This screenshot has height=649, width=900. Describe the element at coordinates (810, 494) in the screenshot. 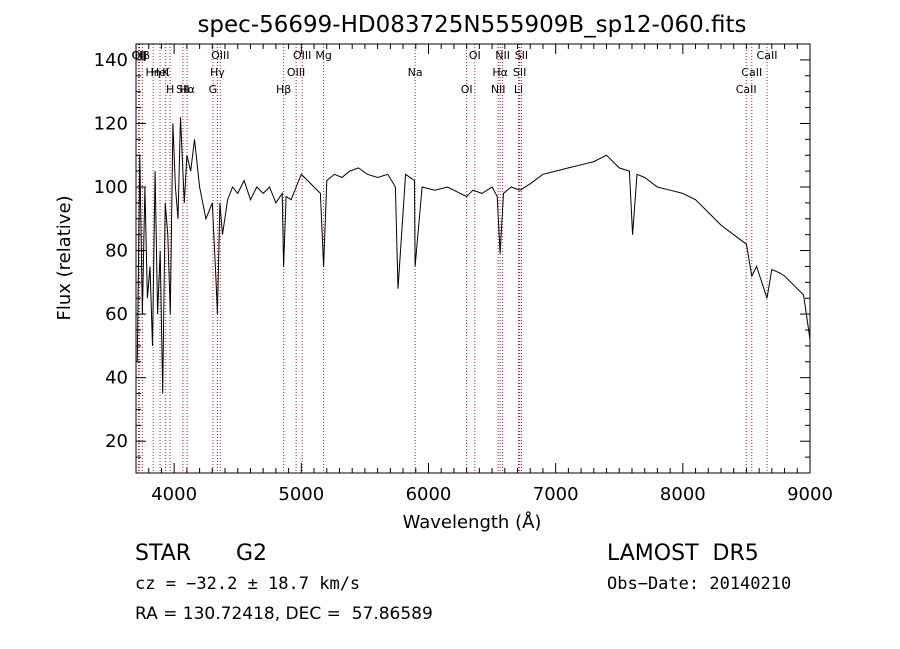

I see `x-tick-label: 9000` at that location.